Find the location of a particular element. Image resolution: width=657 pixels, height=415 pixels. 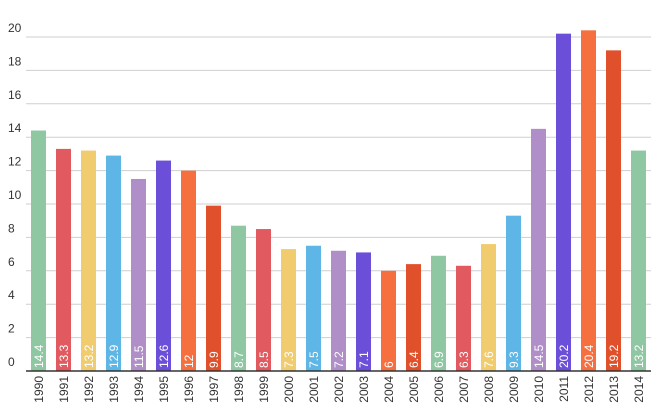

x-tick-label-2009: 2009 is located at coordinates (514, 389).